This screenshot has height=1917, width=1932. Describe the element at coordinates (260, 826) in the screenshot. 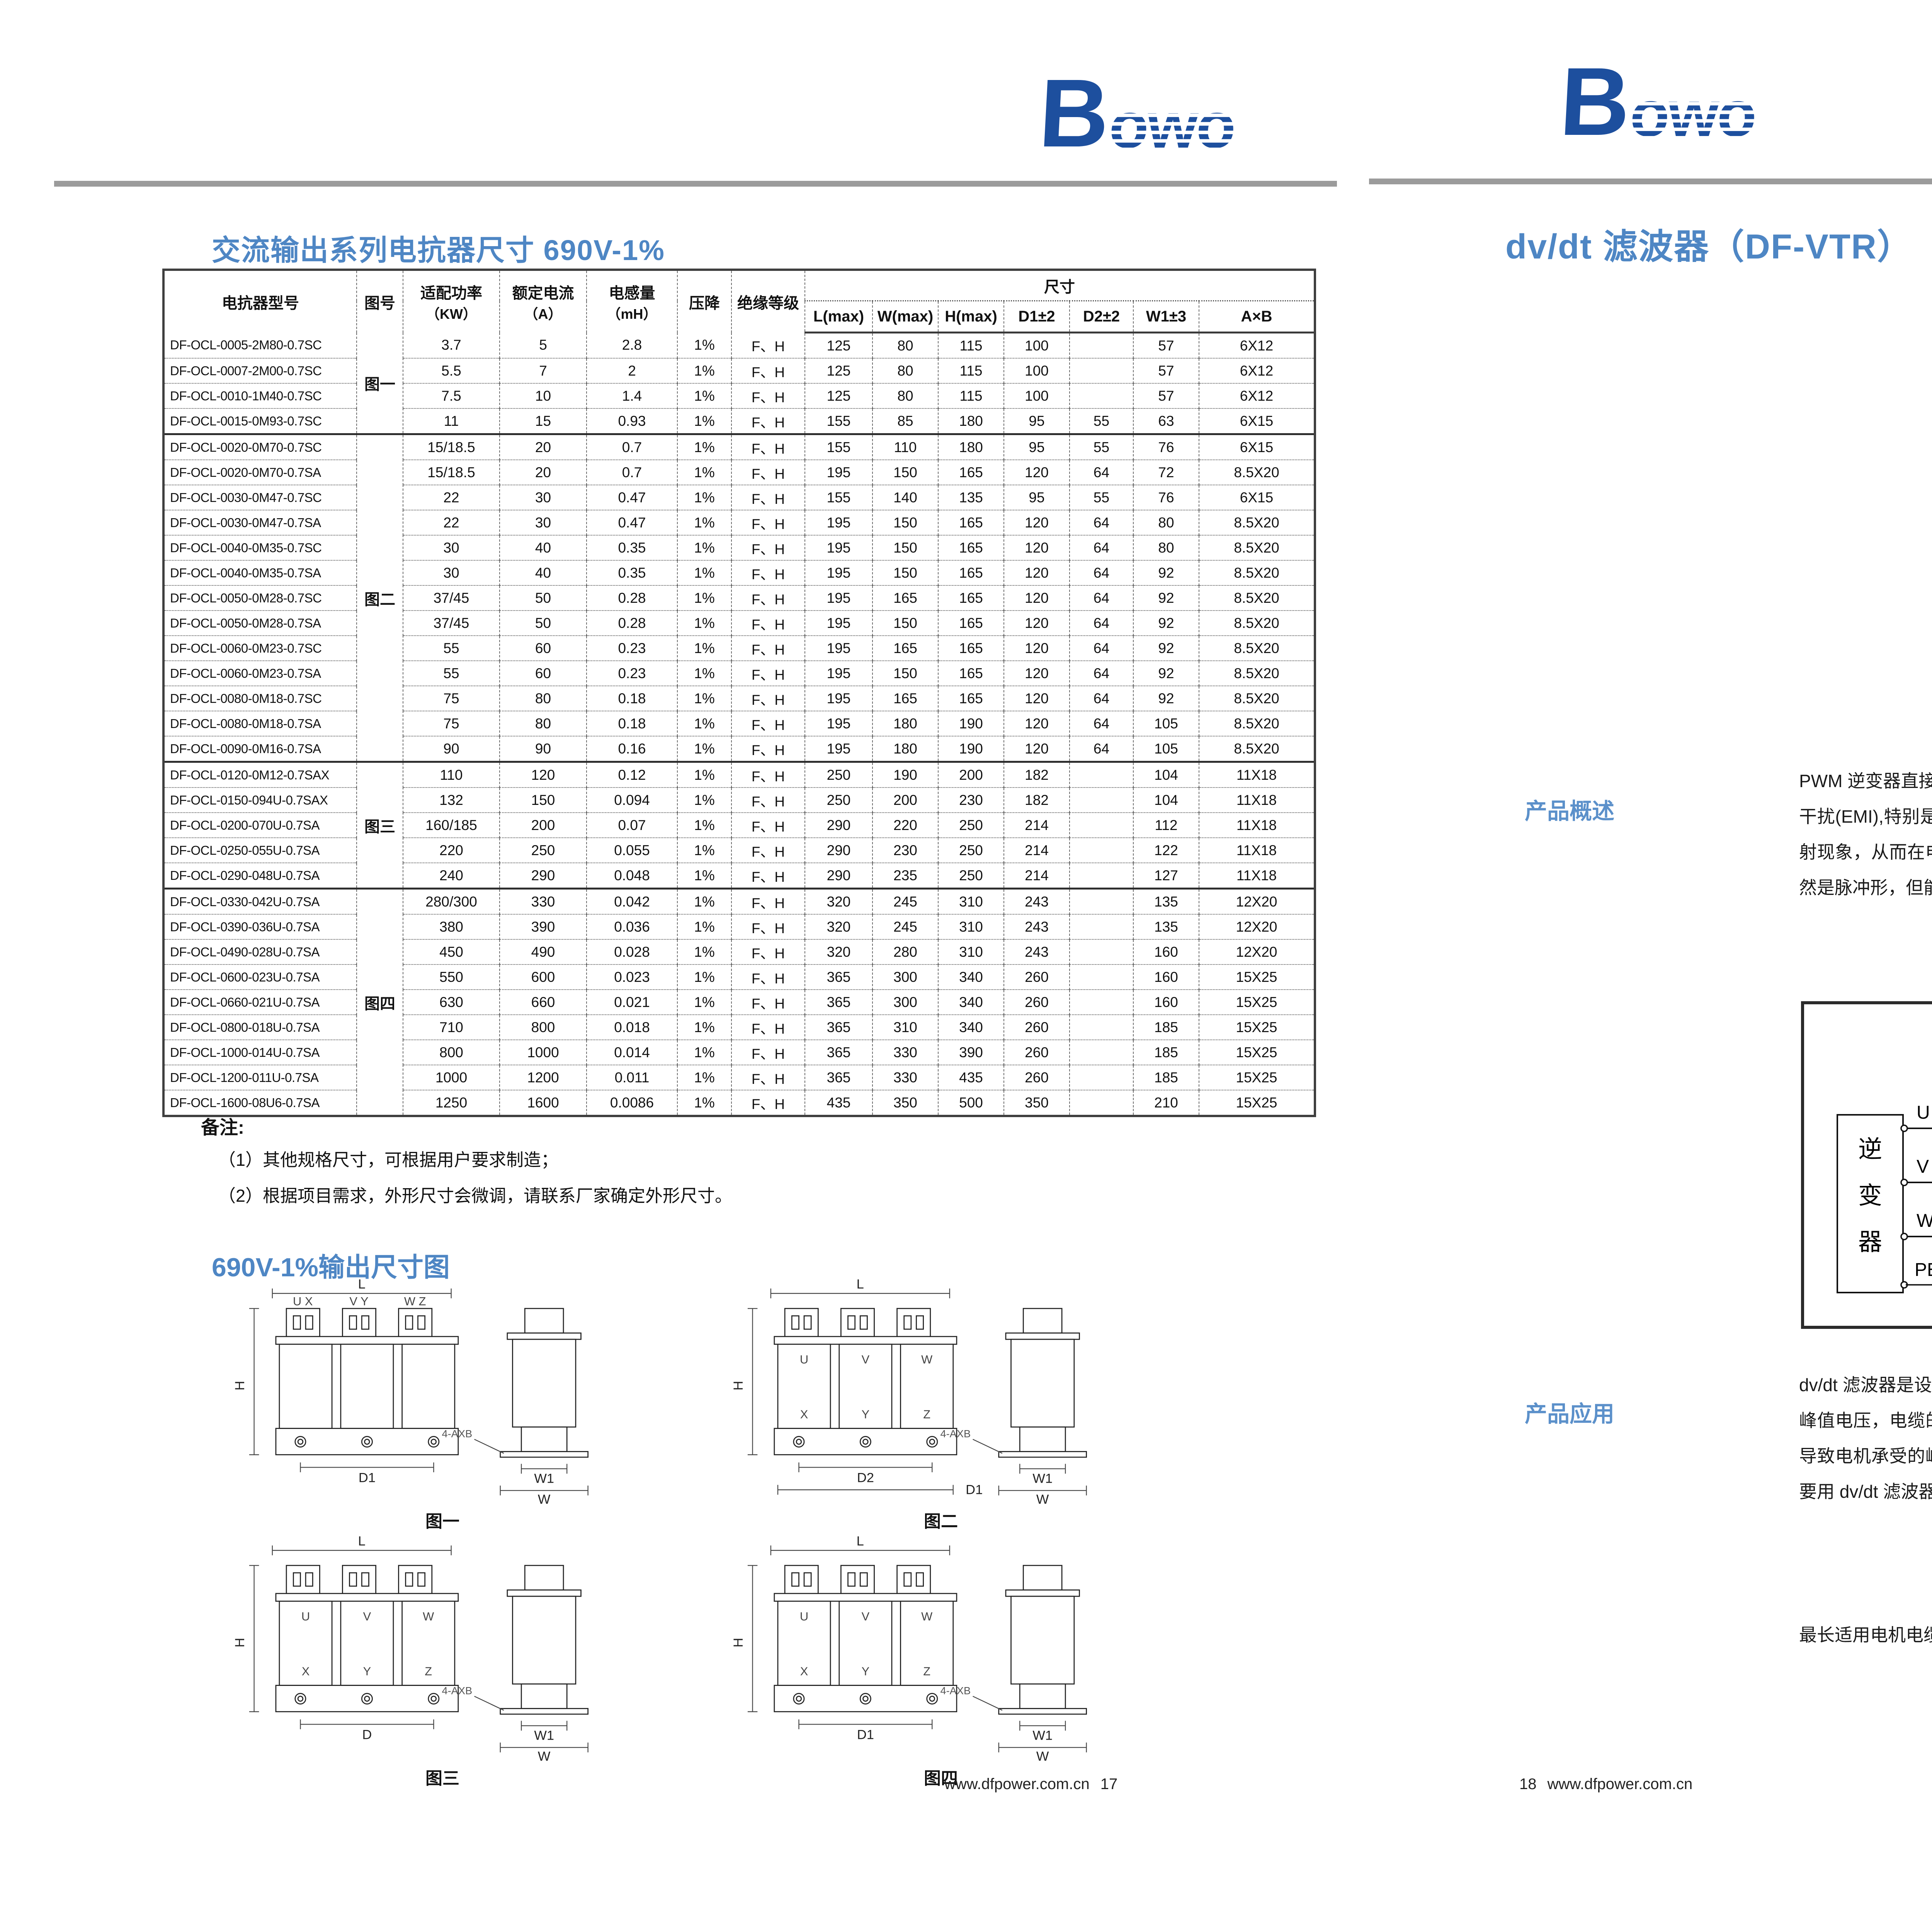

I see `cell-model: DF-OCL-0200-070U-0.7SA` at that location.